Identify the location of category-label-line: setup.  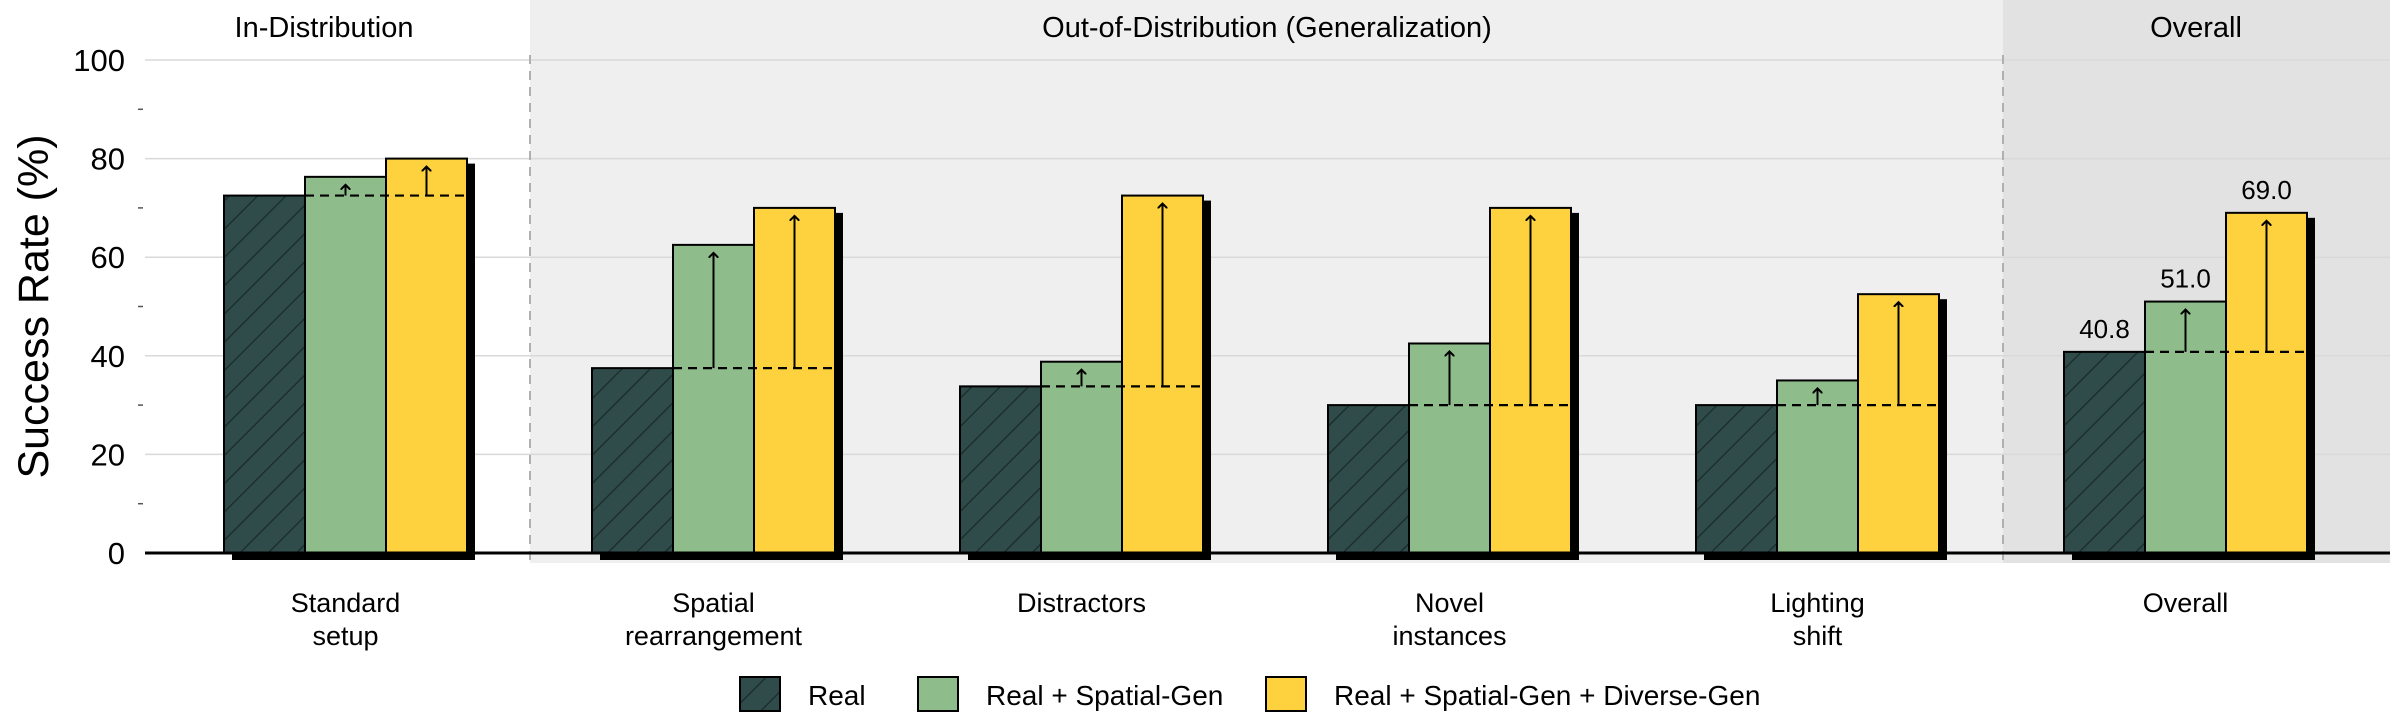
(345, 636).